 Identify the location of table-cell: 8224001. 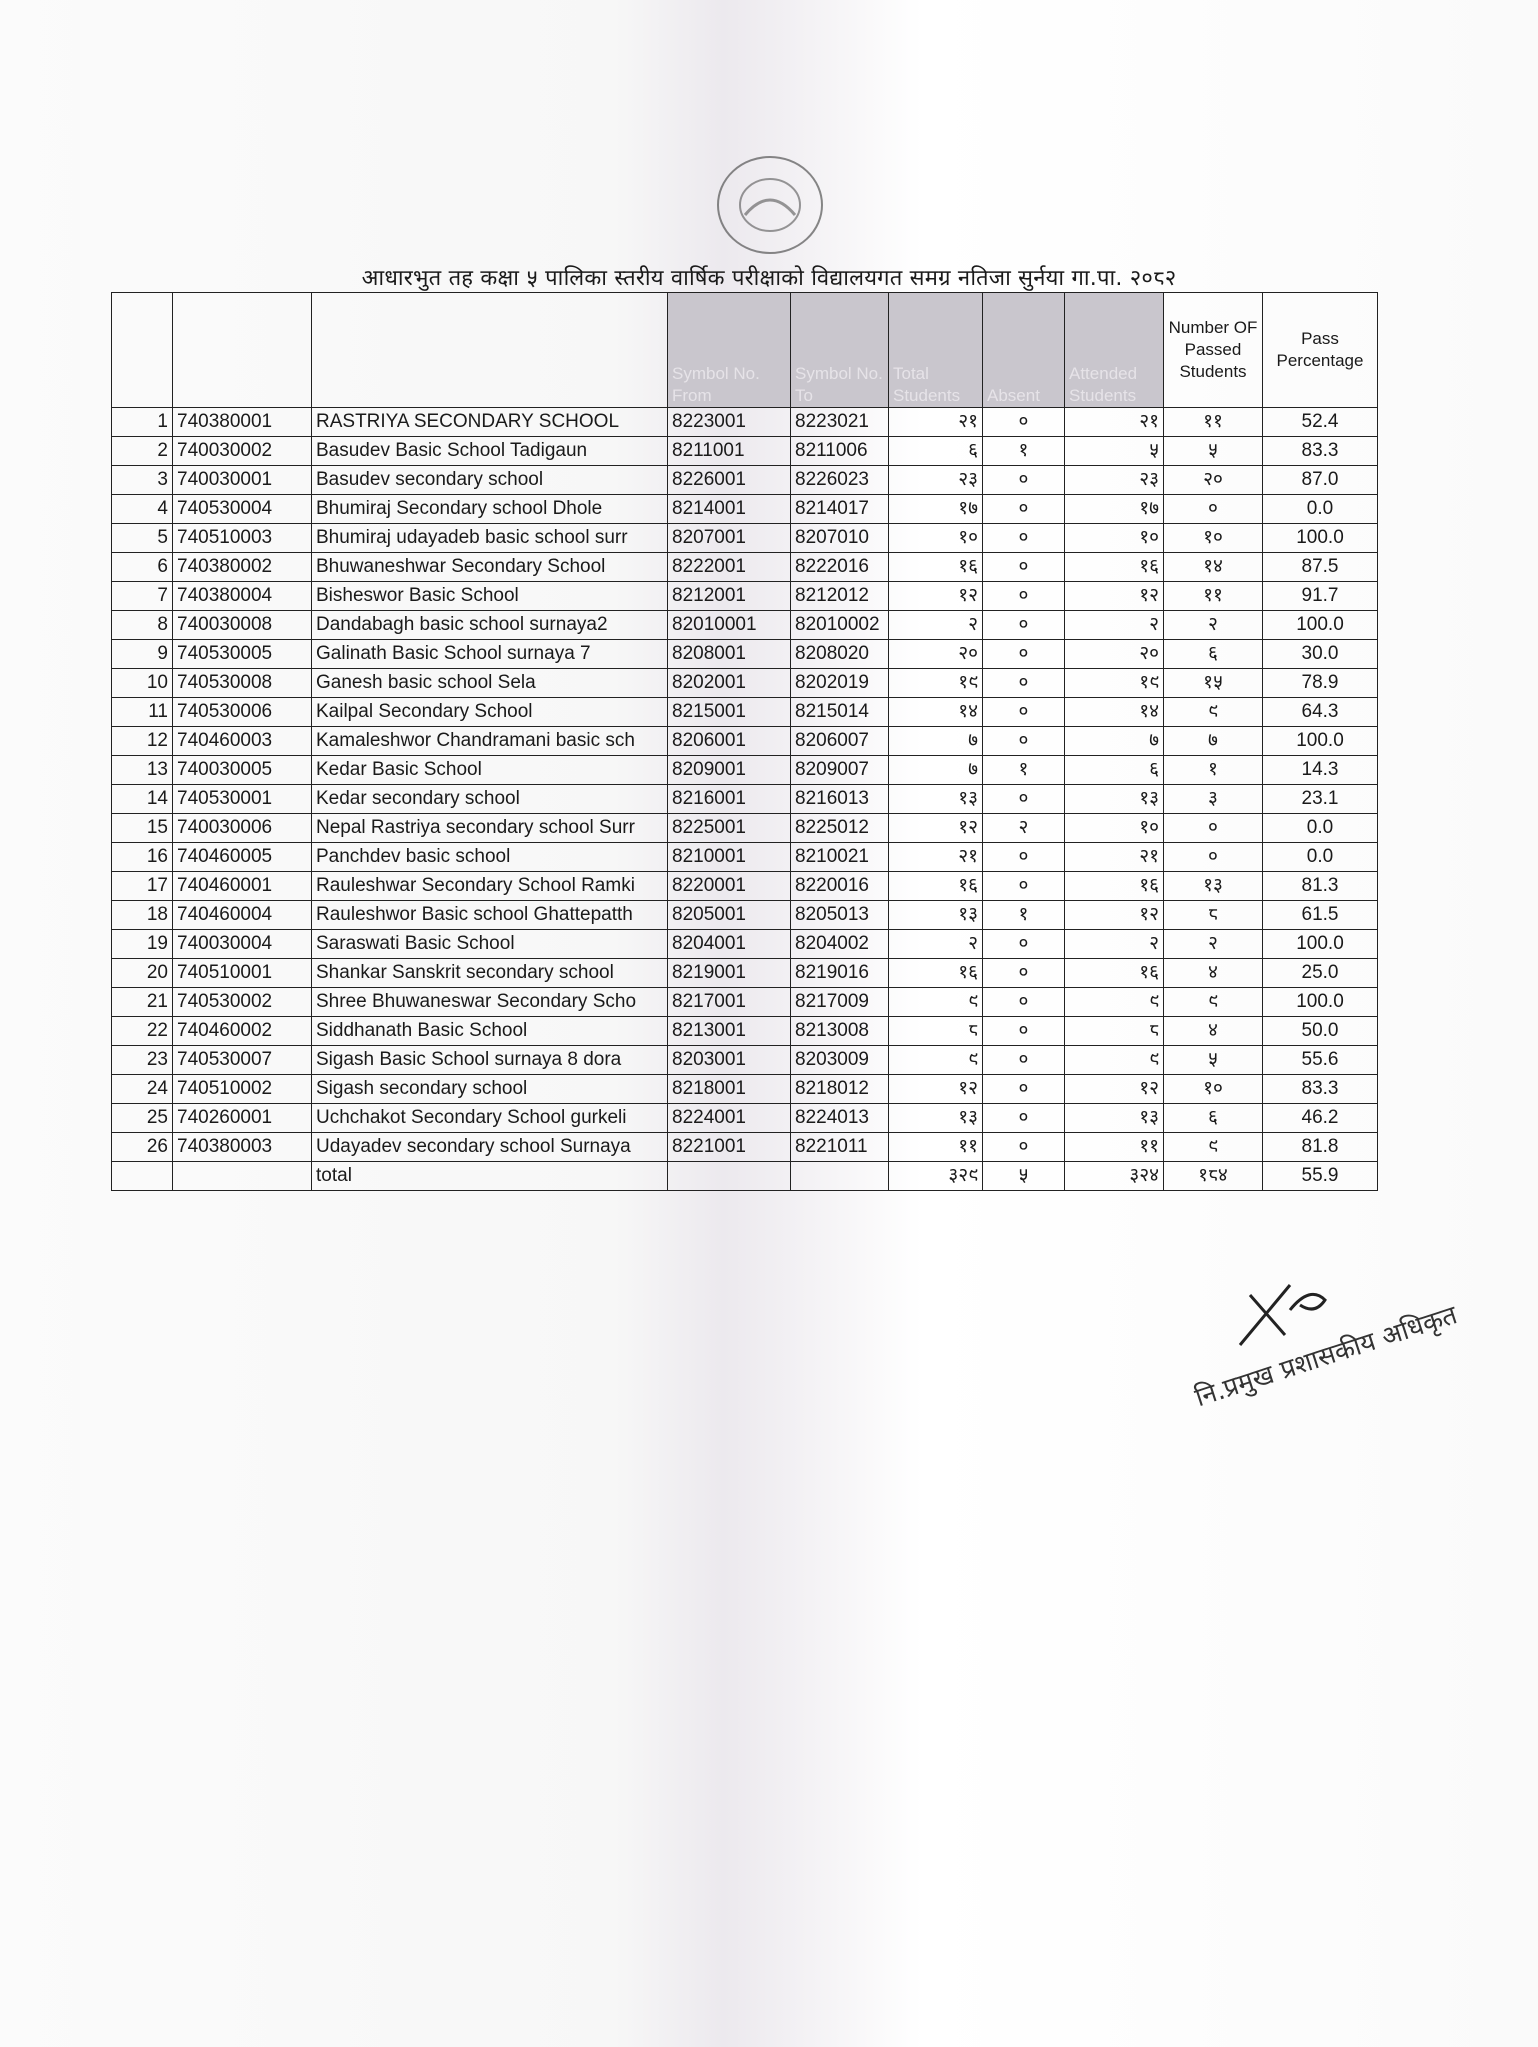
(729, 1118).